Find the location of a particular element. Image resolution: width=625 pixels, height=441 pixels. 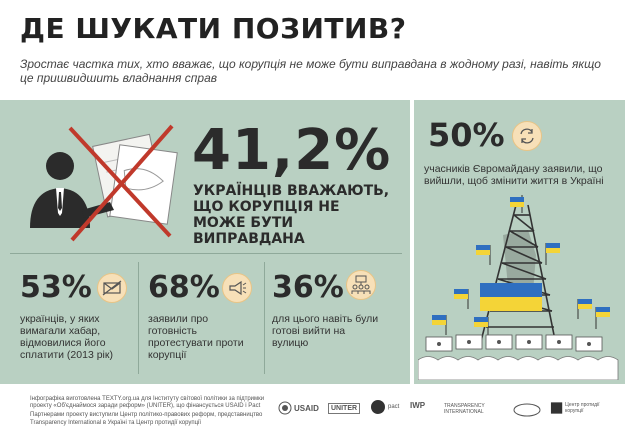

transparency-international-logo: TRANSPARENCY INTERNATIONAL is located at coordinates (464, 409).